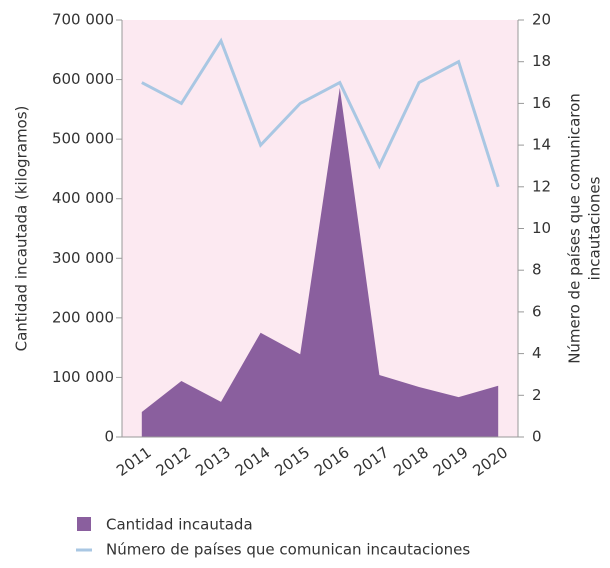 Image resolution: width=610 pixels, height=568 pixels. Describe the element at coordinates (179, 525) in the screenshot. I see `legend-label: Cantidad incautada` at that location.